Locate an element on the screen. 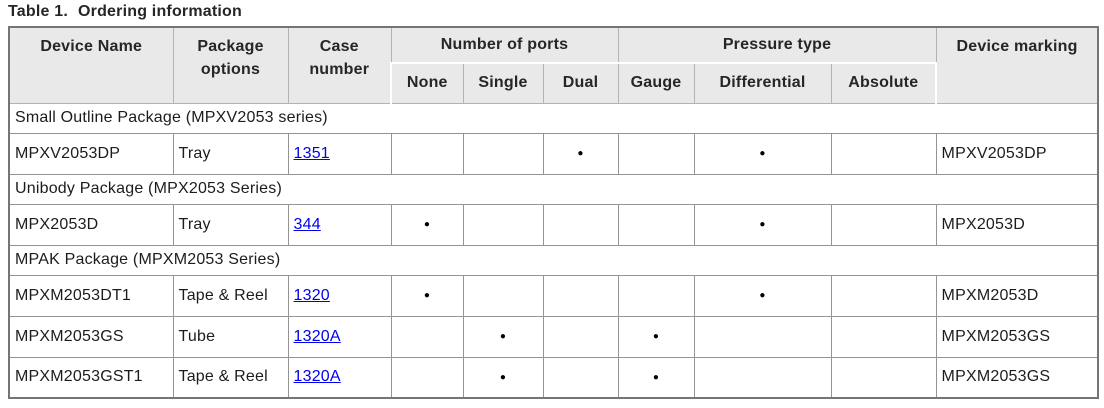  device-name-cell: MPXM2053DT1 is located at coordinates (91, 295).